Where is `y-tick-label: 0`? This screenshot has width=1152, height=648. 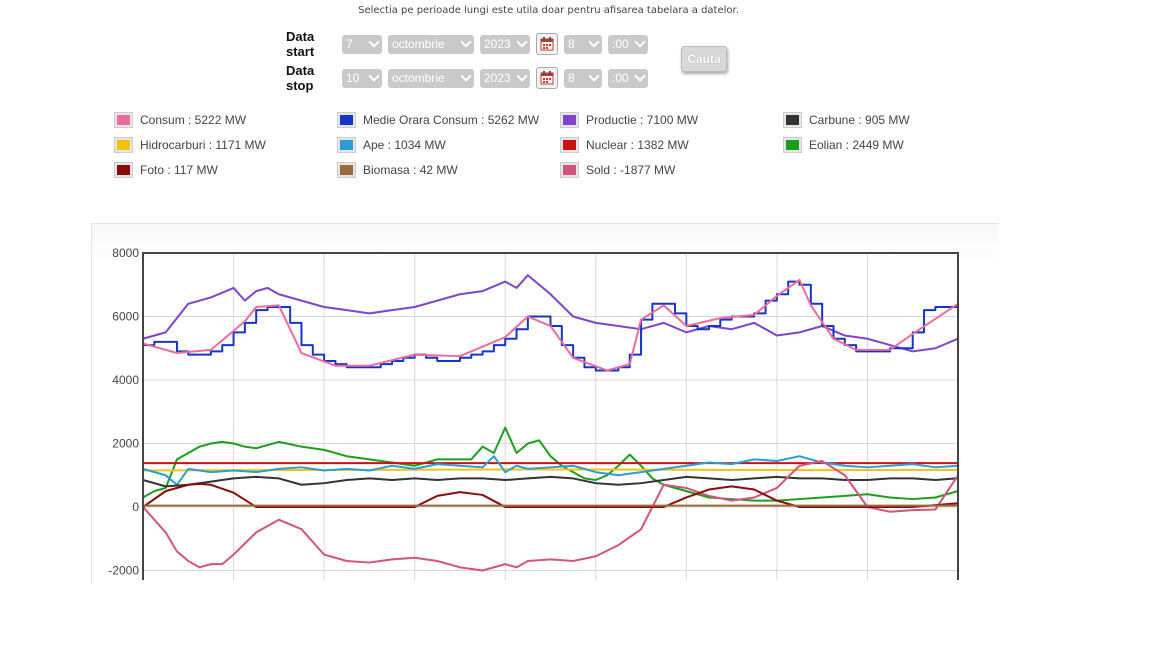 y-tick-label: 0 is located at coordinates (135, 507).